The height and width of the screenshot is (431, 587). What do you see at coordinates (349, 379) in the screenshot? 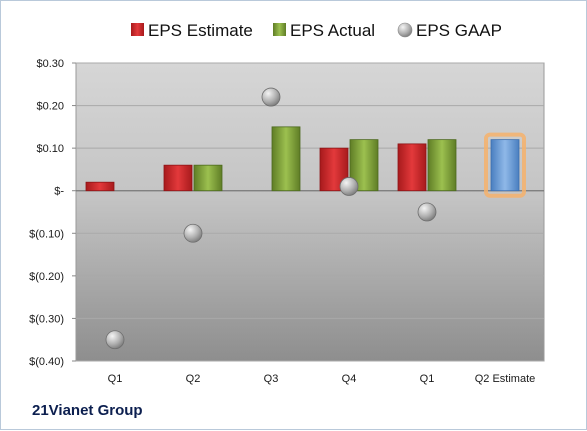
I see `x-tick-label: Q4` at bounding box center [349, 379].